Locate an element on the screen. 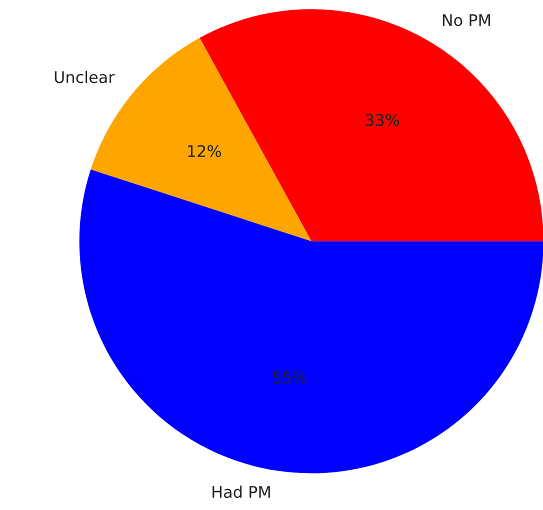 This screenshot has height=510, width=543. slice-label: Had PM is located at coordinates (241, 492).